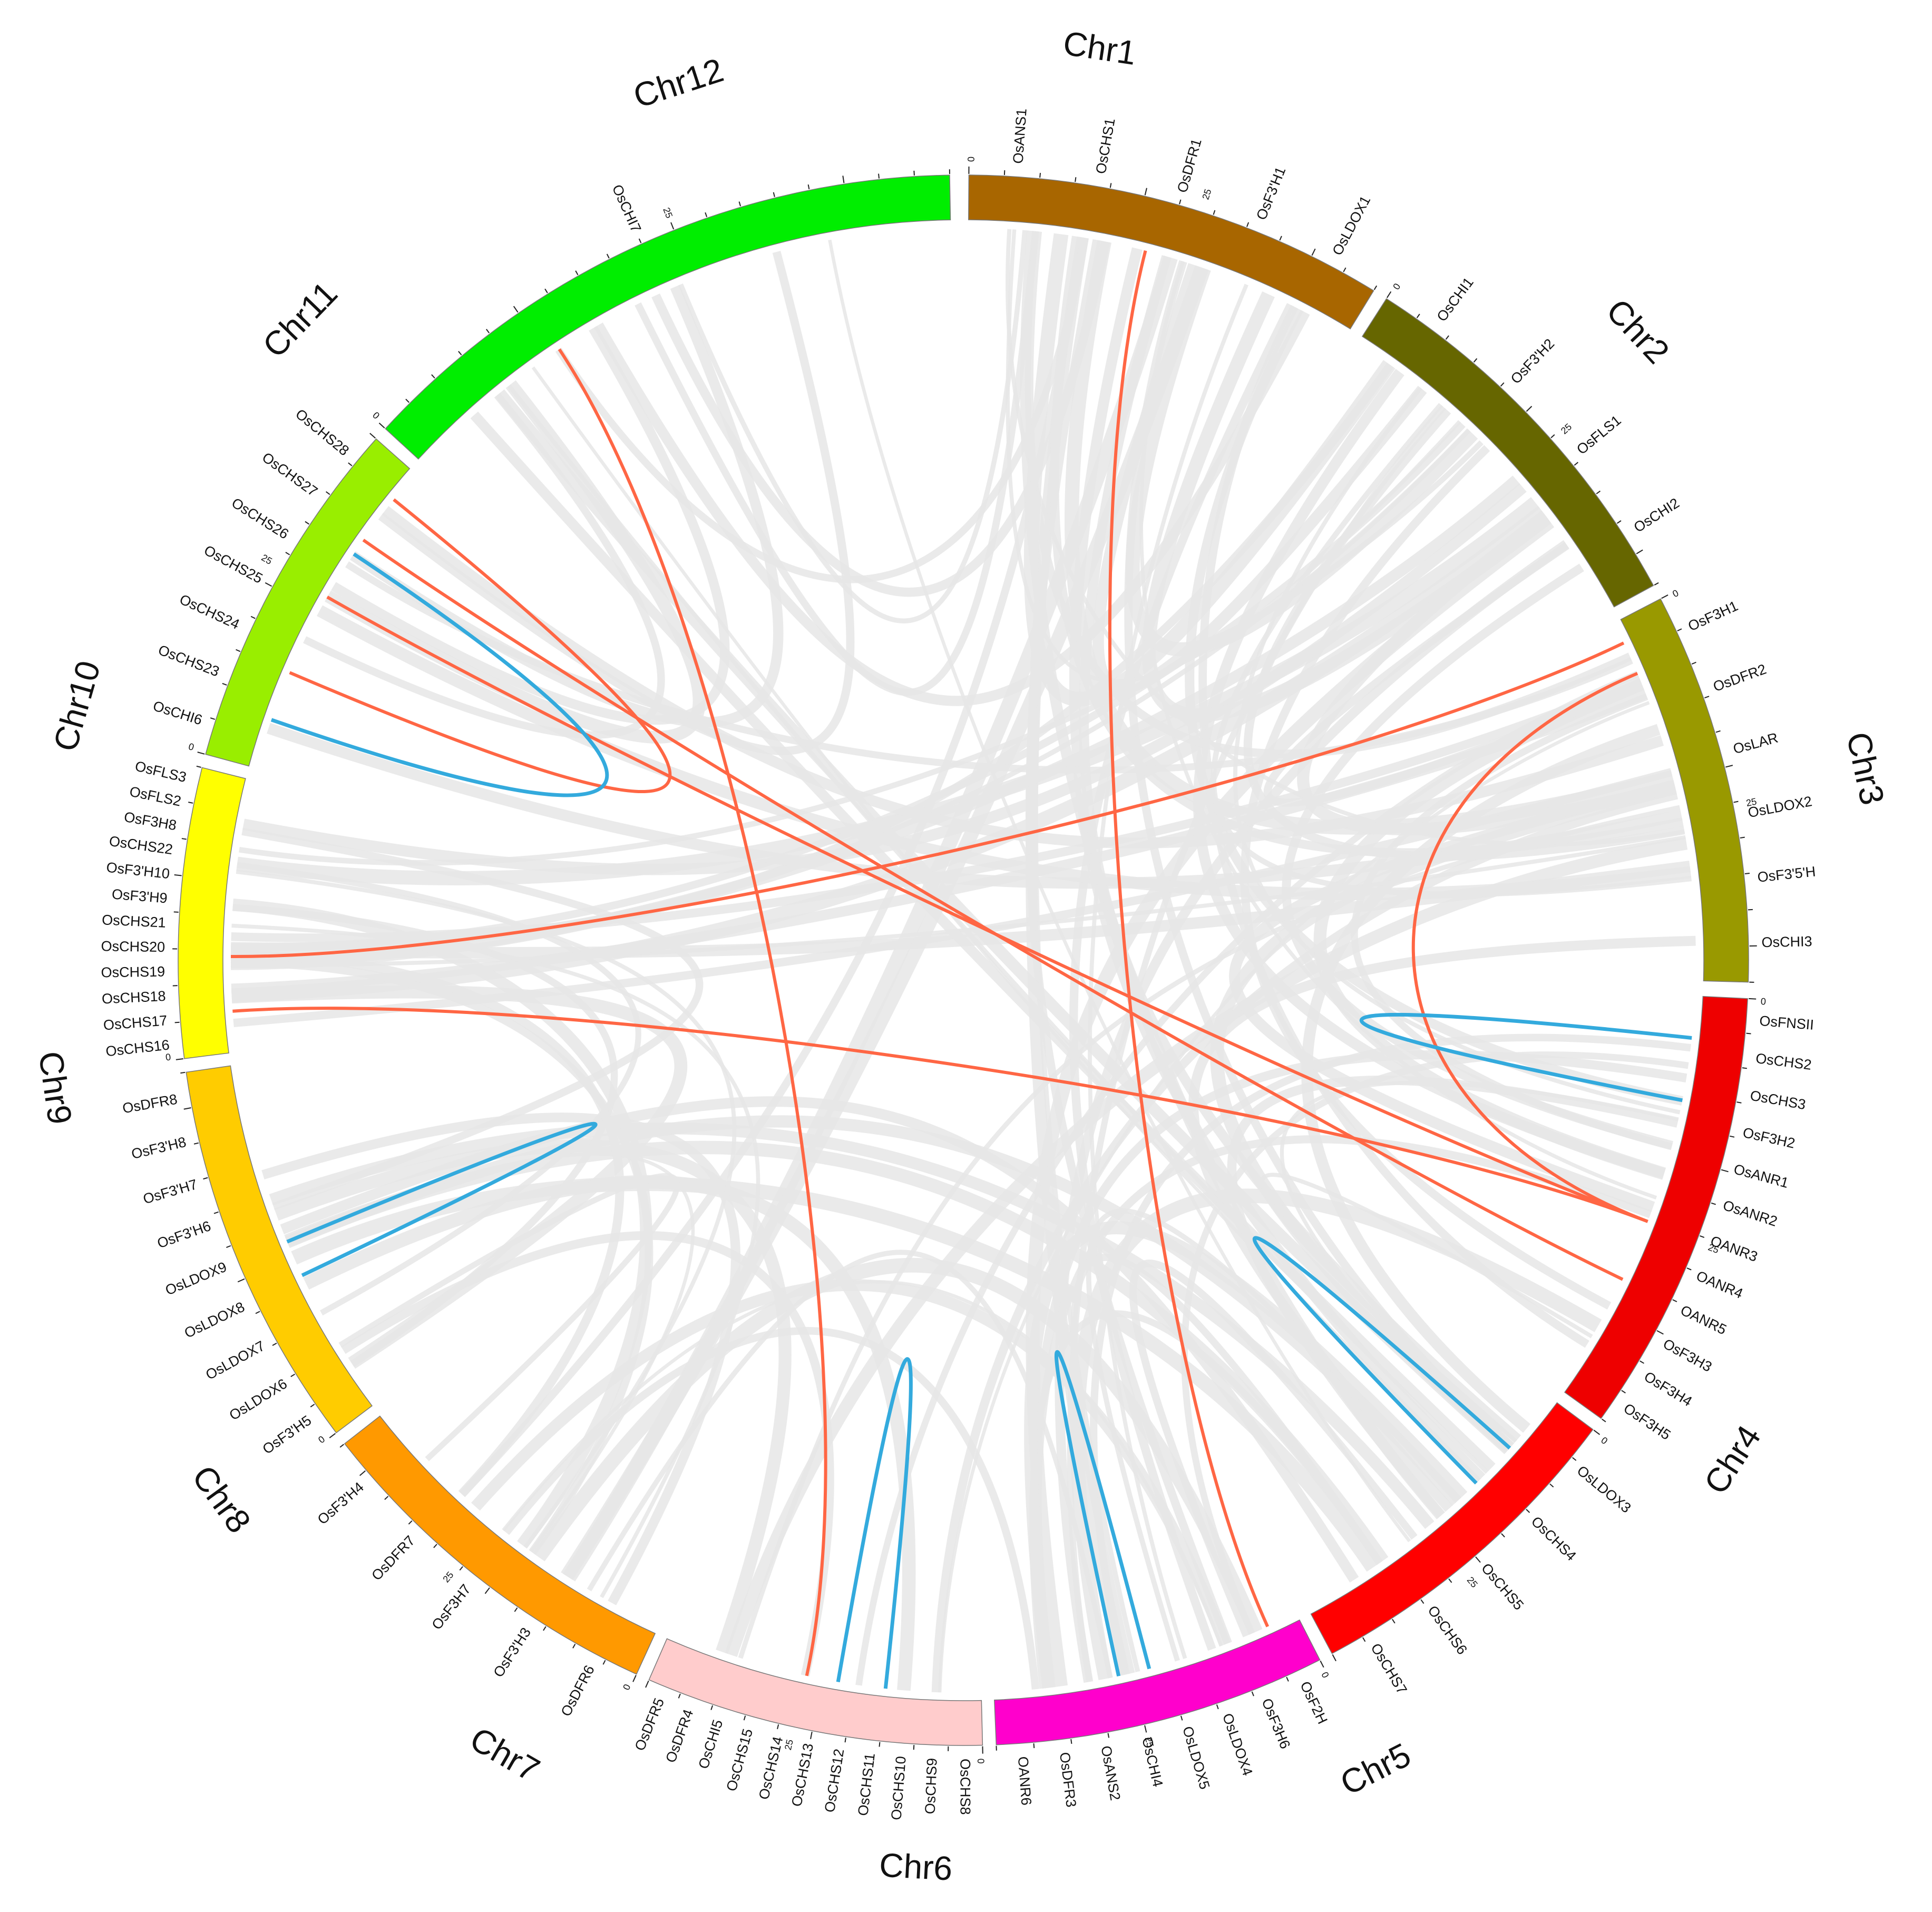 The width and height of the screenshot is (1932, 1912). Describe the element at coordinates (235, 1360) in the screenshot. I see `gene-label: OsLDOX7` at that location.